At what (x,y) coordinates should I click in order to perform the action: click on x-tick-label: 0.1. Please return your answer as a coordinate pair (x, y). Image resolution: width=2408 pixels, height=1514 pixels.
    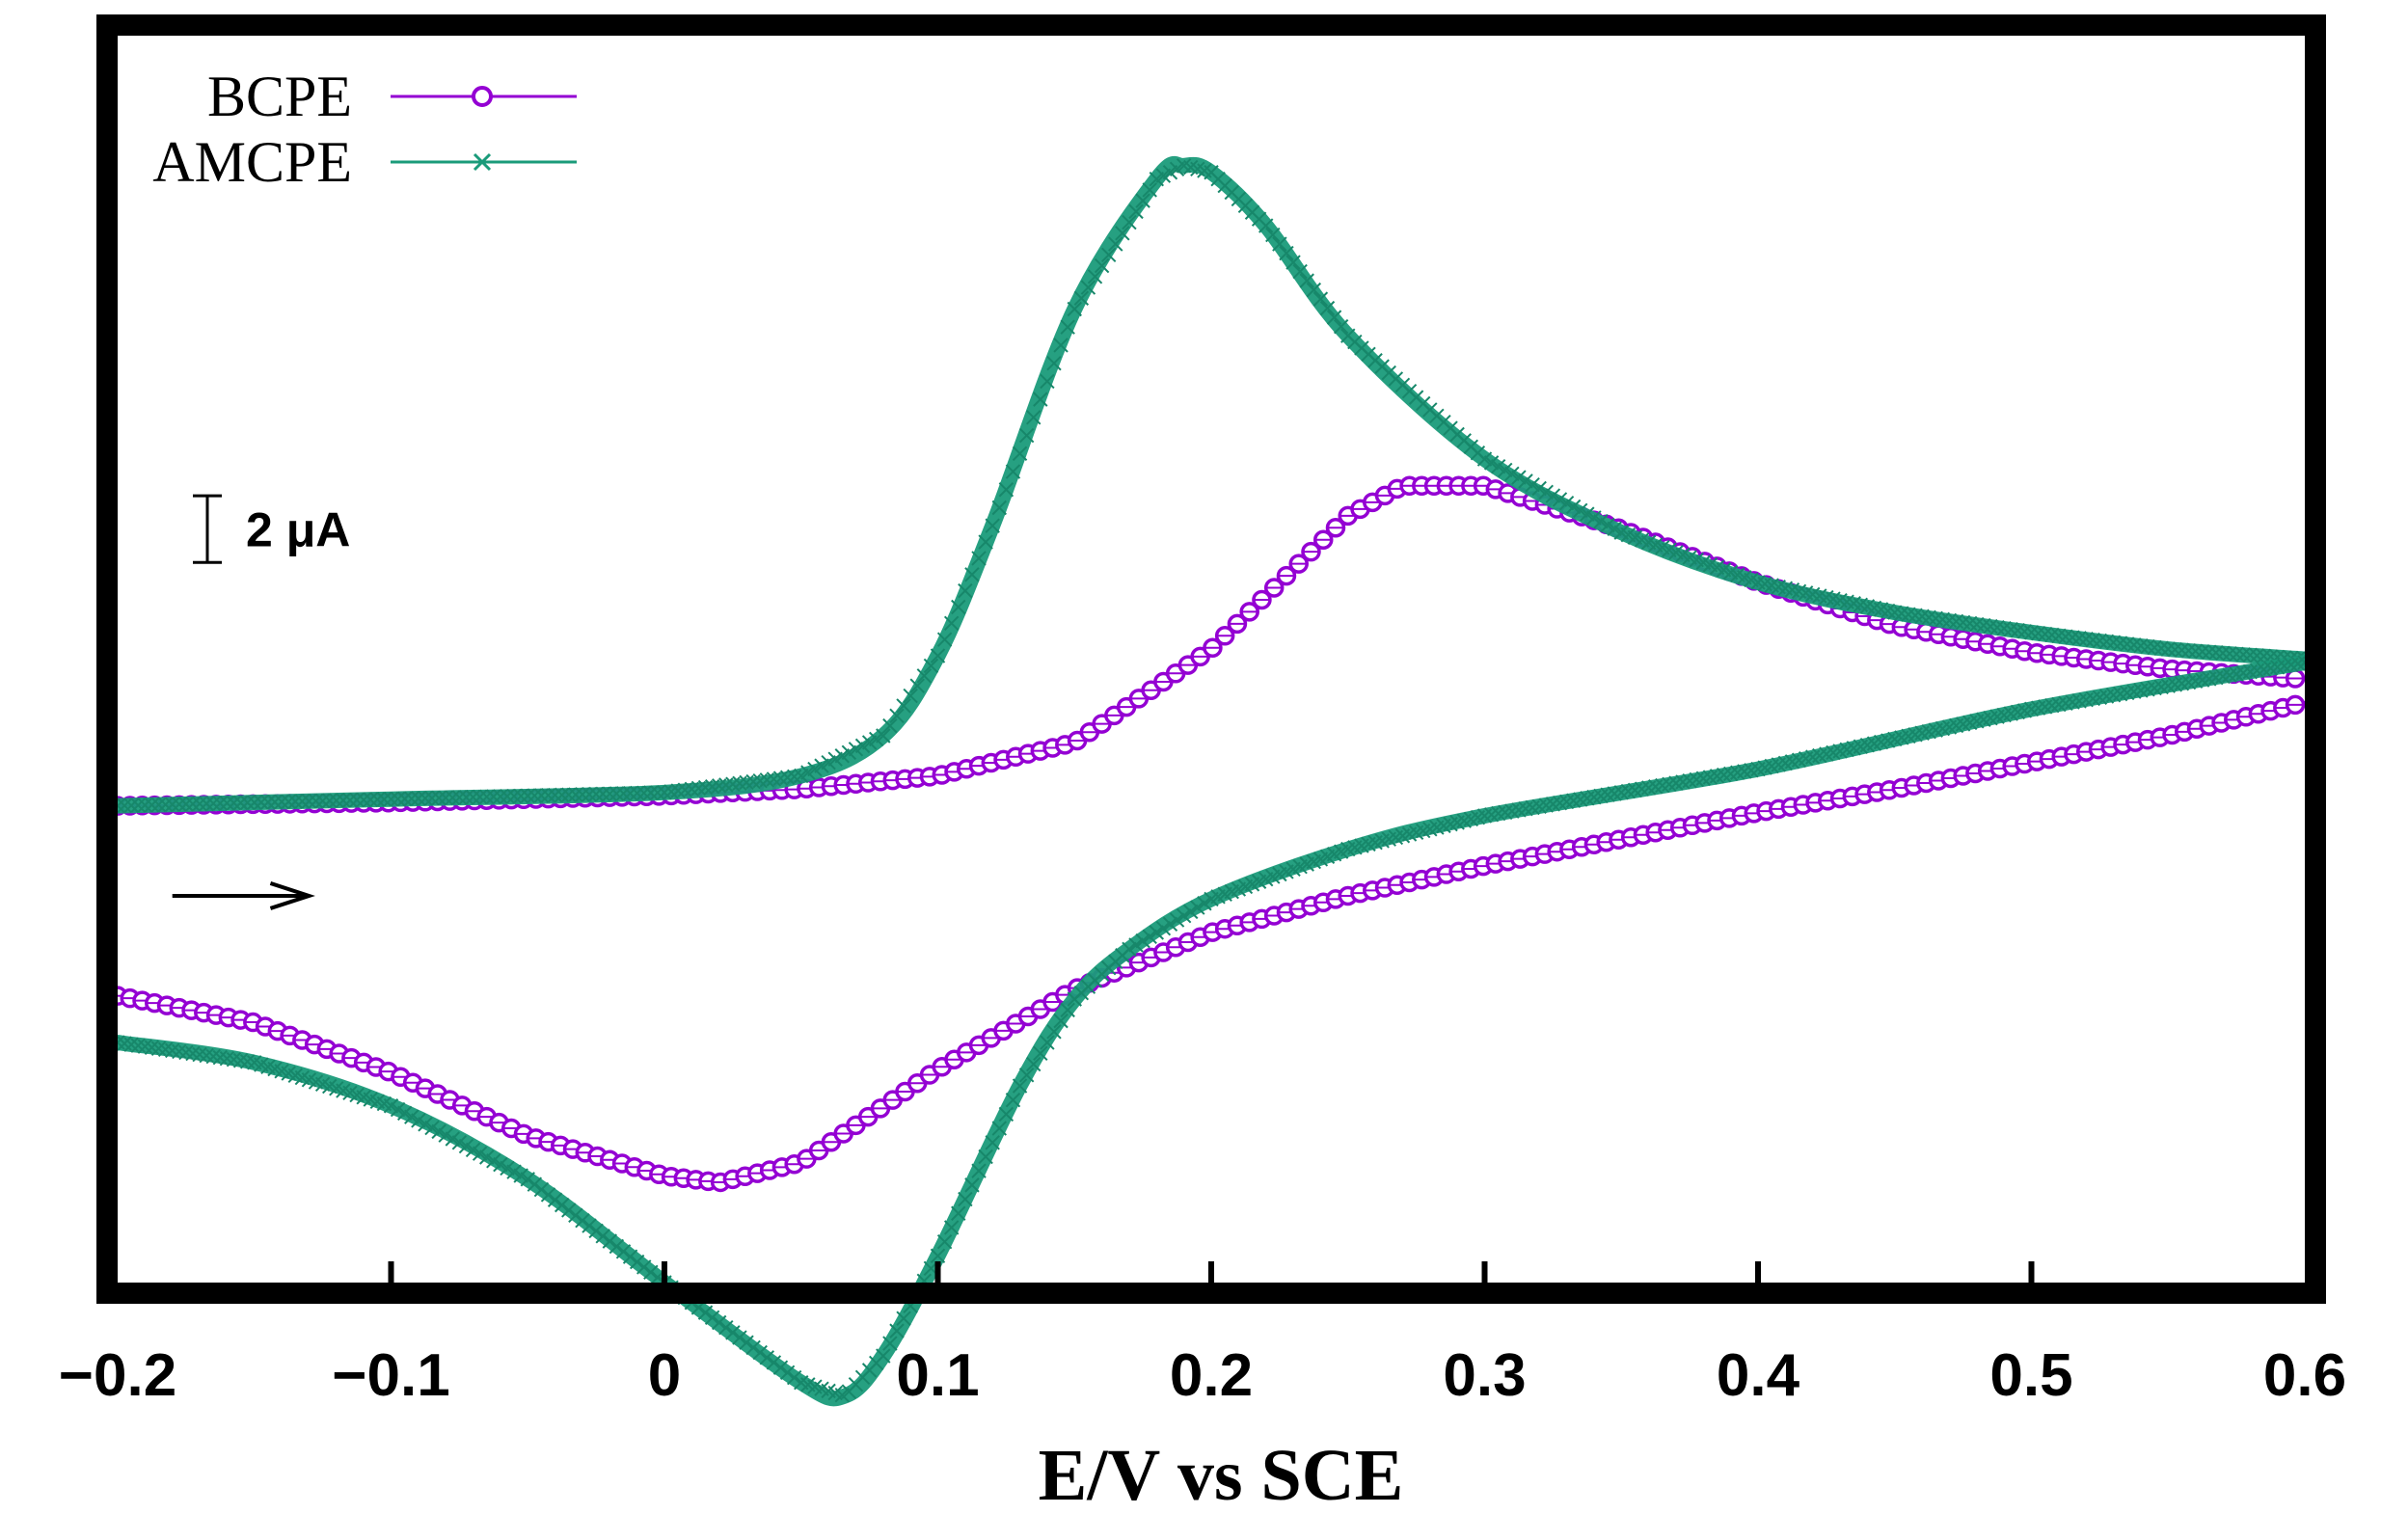
    Looking at the image, I should click on (938, 1375).